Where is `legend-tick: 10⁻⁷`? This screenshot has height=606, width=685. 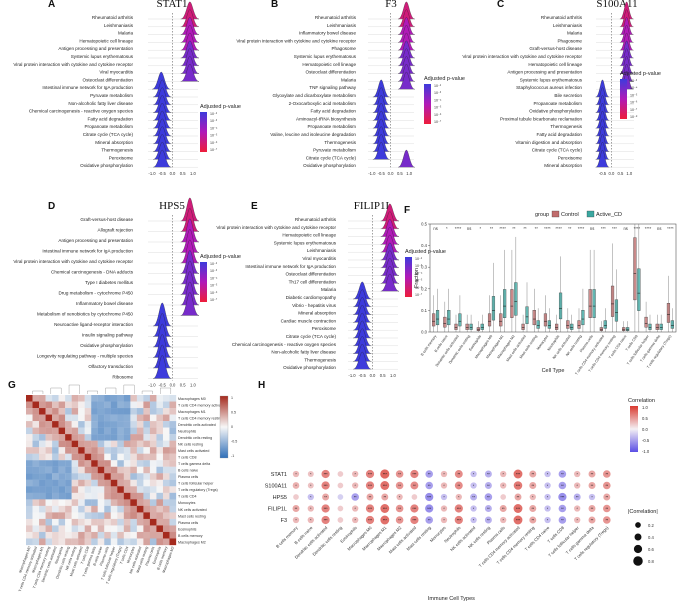
legend-tick: 10⁻⁷ is located at coordinates (438, 122).